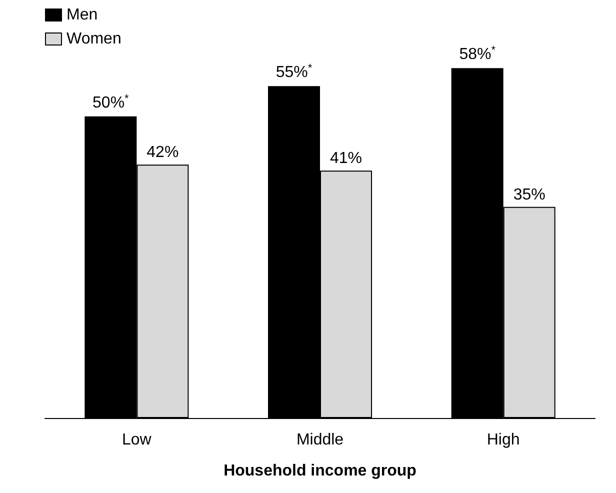  I want to click on data-label: 58%*, so click(477, 54).